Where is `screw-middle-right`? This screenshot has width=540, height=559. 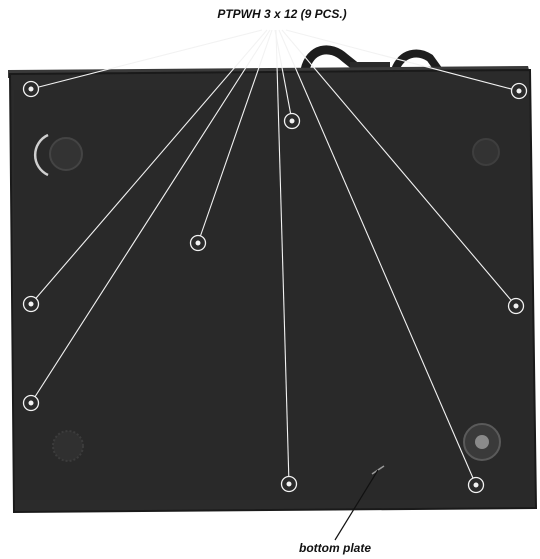 screw-middle-right is located at coordinates (516, 306).